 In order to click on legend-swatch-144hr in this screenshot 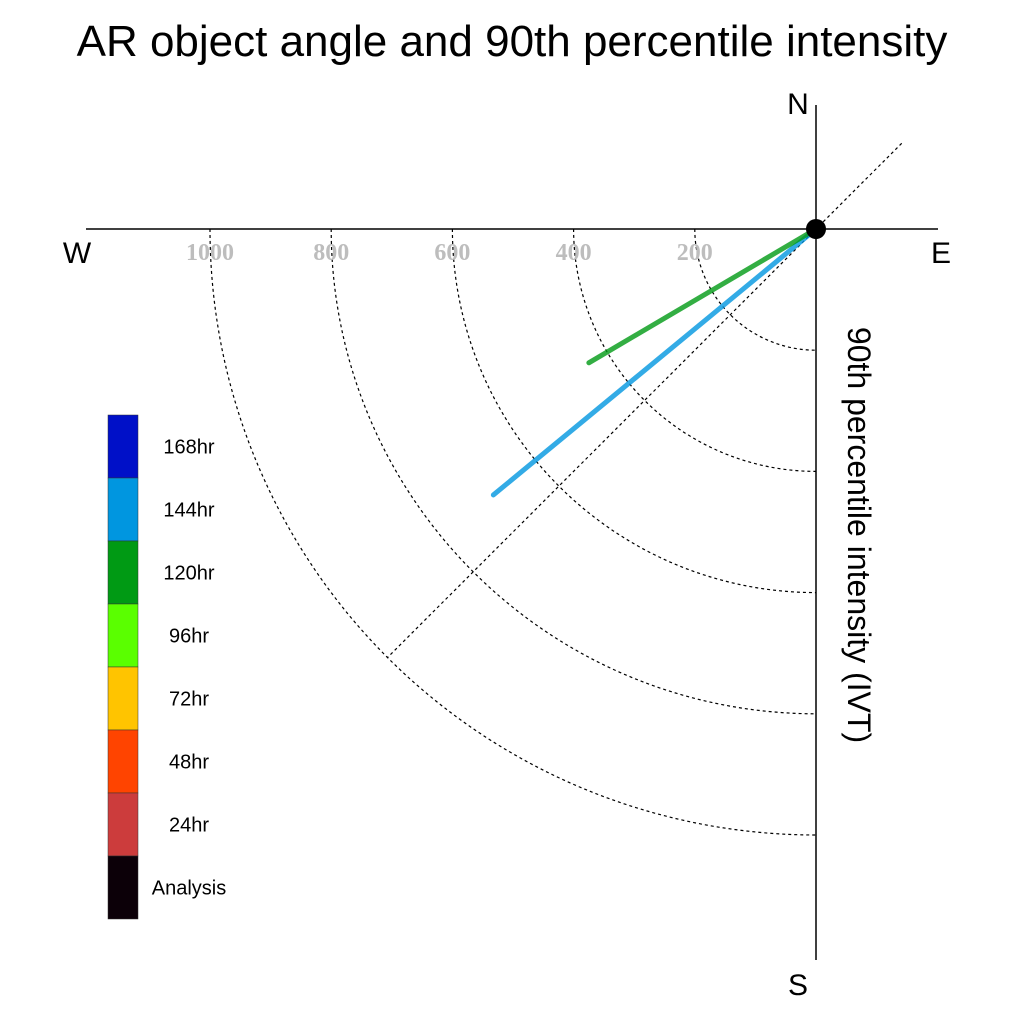, I will do `click(123, 509)`.